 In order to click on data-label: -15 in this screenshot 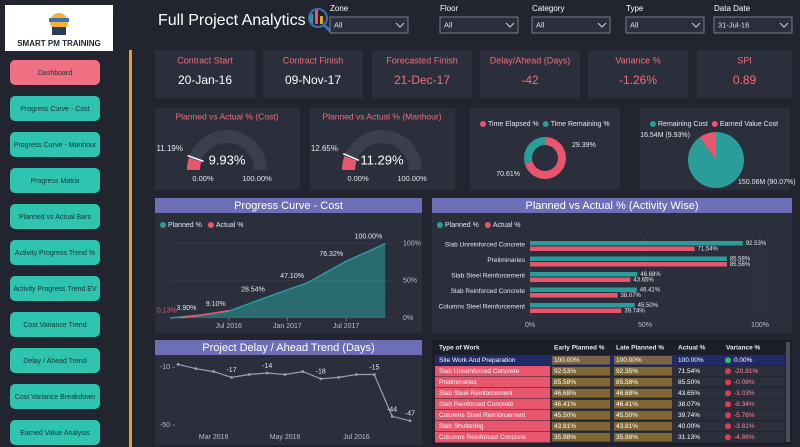, I will do `click(374, 367)`.